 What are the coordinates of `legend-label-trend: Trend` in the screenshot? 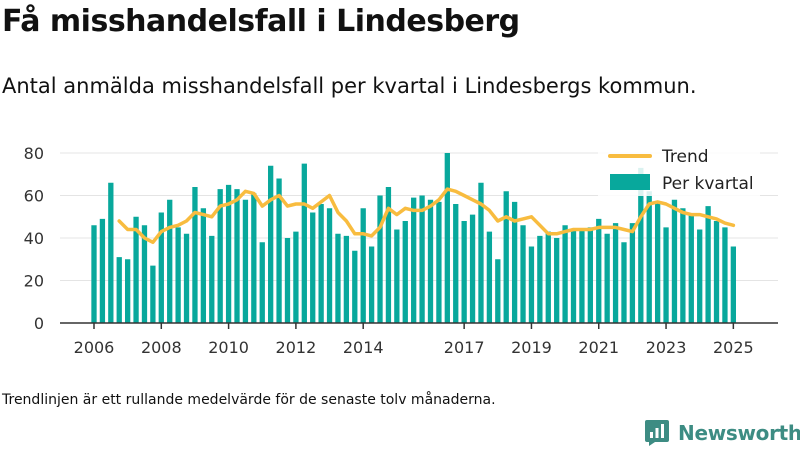 It's located at (685, 157).